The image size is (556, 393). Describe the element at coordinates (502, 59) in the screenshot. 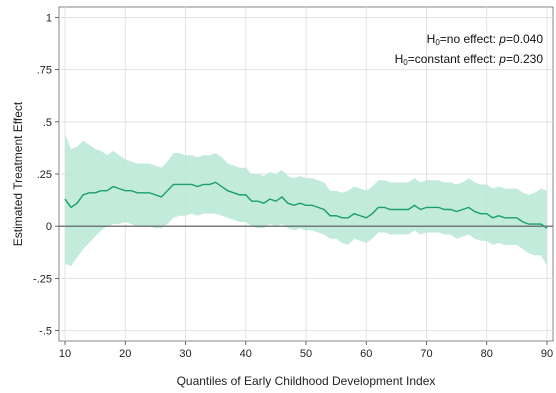

I see `annotation-constant-effect-p: p` at that location.